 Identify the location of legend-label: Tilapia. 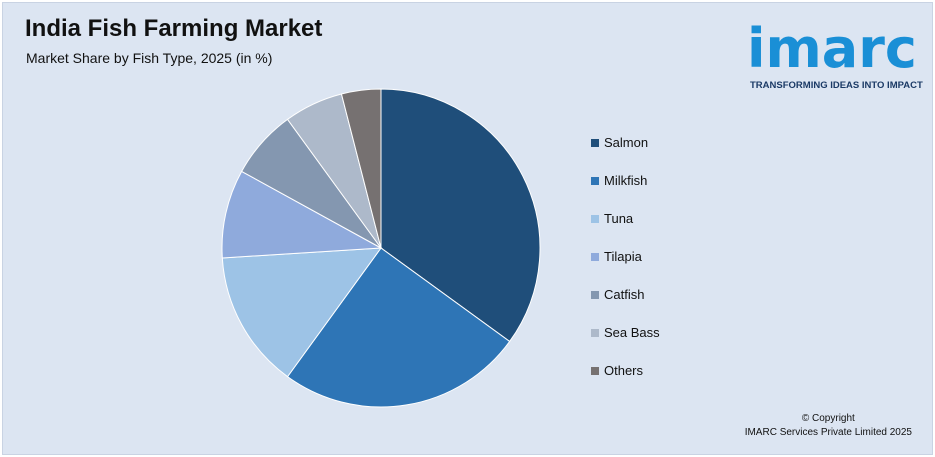
(623, 256).